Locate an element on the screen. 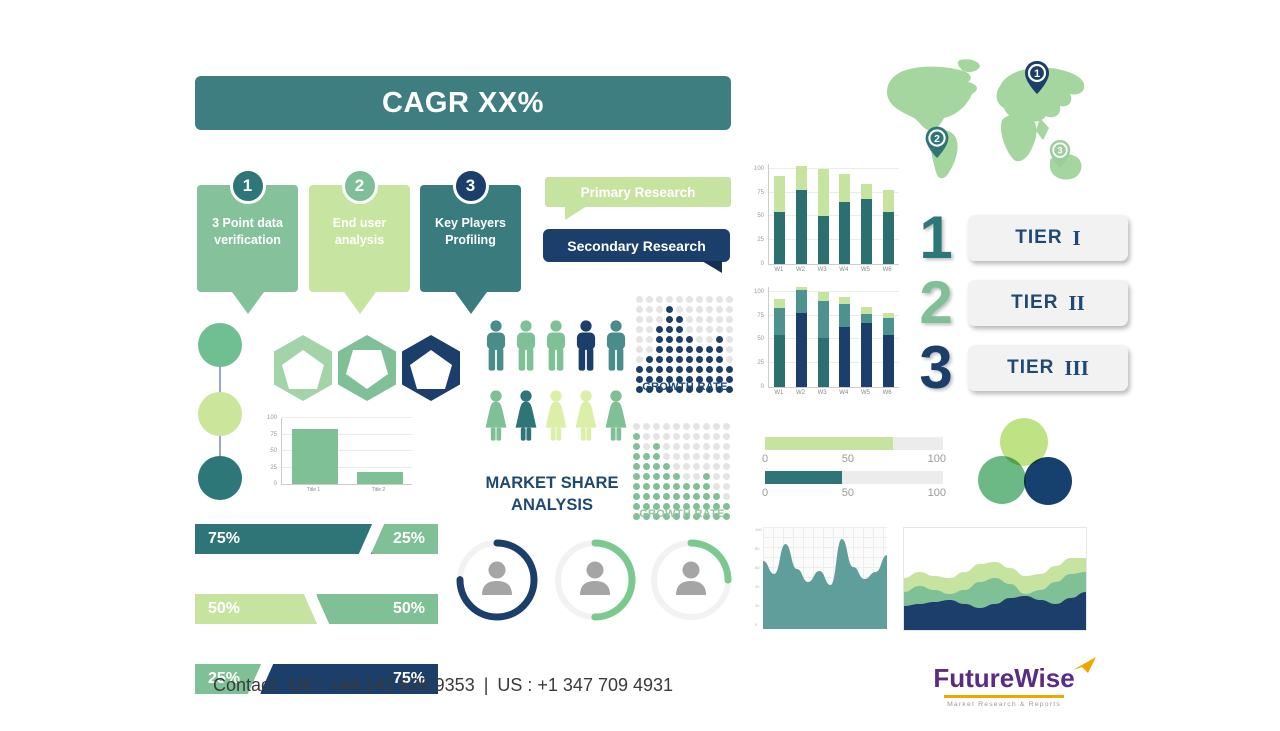  step-number: 1 is located at coordinates (247, 185).